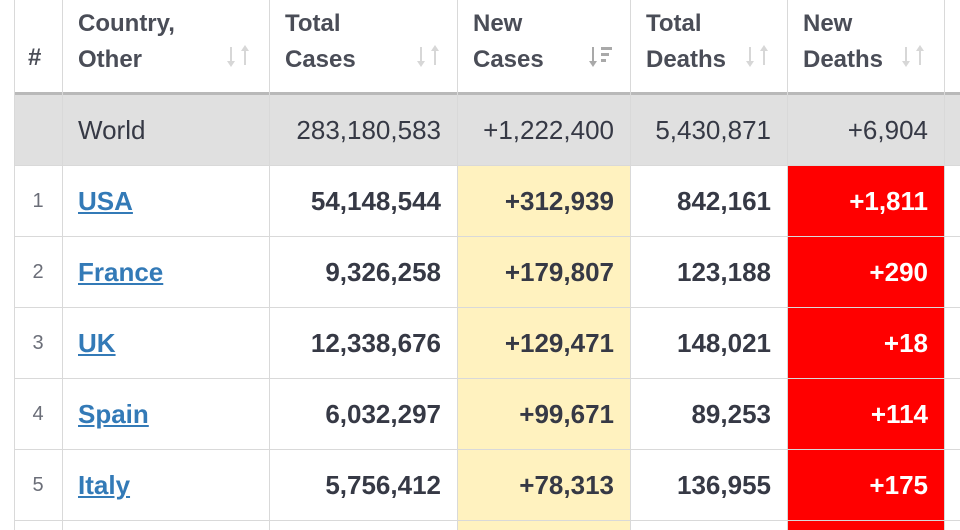 The width and height of the screenshot is (960, 530). What do you see at coordinates (38, 272) in the screenshot?
I see `row-rank: 2` at bounding box center [38, 272].